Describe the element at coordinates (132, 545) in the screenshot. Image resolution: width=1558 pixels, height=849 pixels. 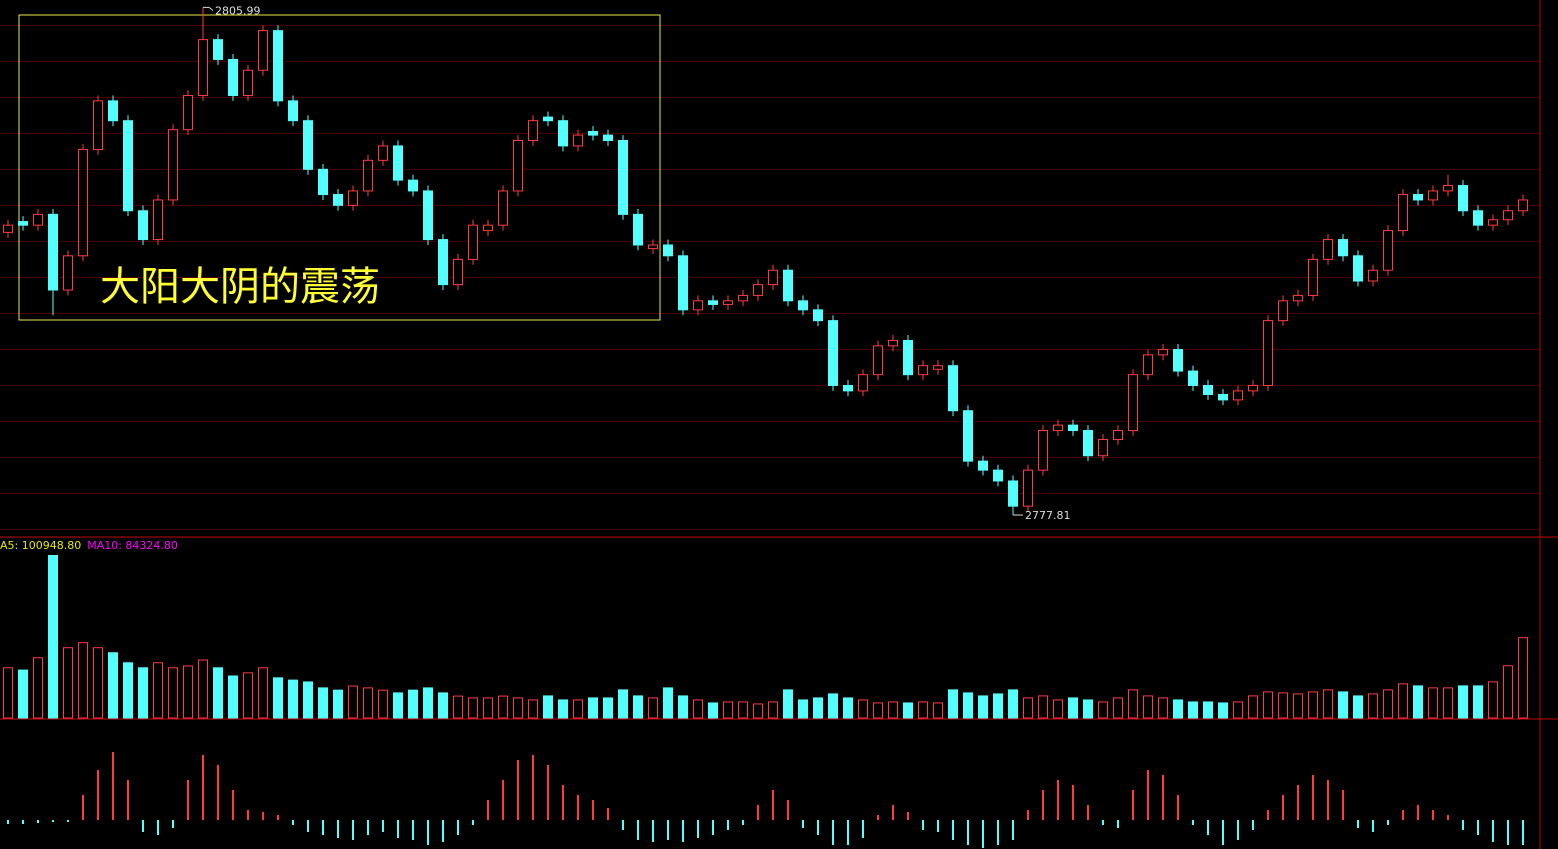
I see `ma-label: MA10: 84324.80` at that location.